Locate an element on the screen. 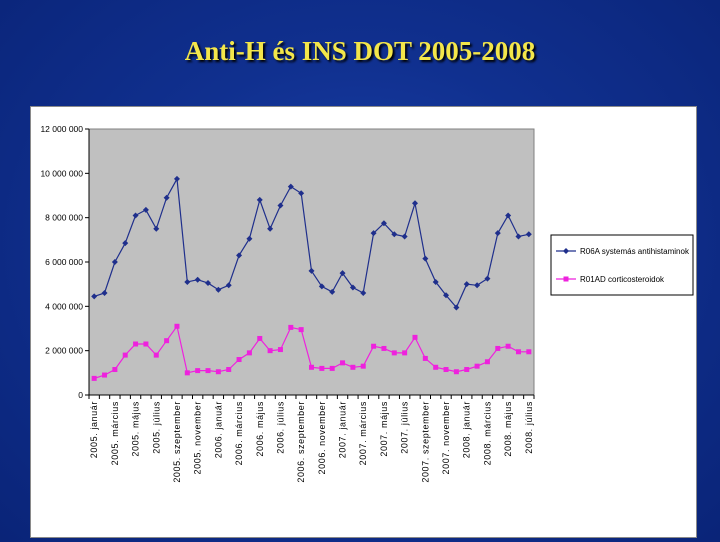 This screenshot has height=542, width=720. x-tick-label: 2005. január is located at coordinates (94, 429).